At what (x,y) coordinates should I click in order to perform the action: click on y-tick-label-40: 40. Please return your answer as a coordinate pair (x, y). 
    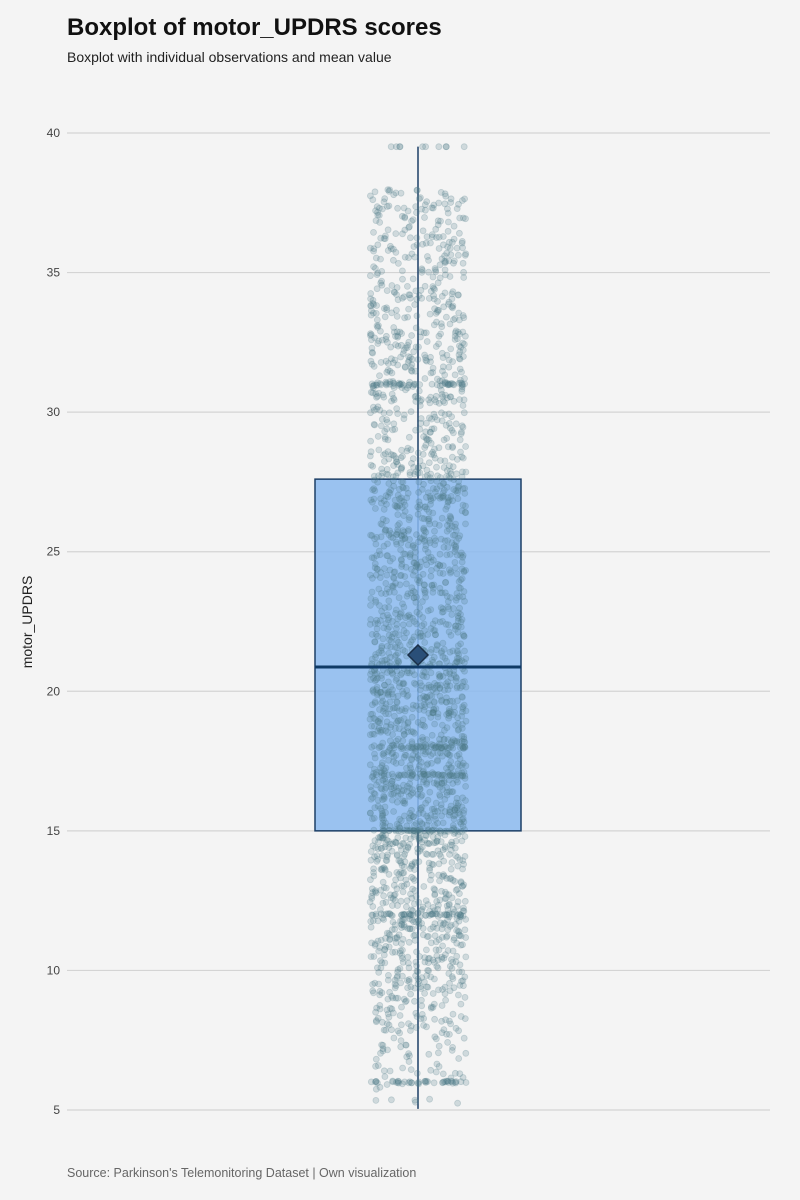
    Looking at the image, I should click on (54, 133).